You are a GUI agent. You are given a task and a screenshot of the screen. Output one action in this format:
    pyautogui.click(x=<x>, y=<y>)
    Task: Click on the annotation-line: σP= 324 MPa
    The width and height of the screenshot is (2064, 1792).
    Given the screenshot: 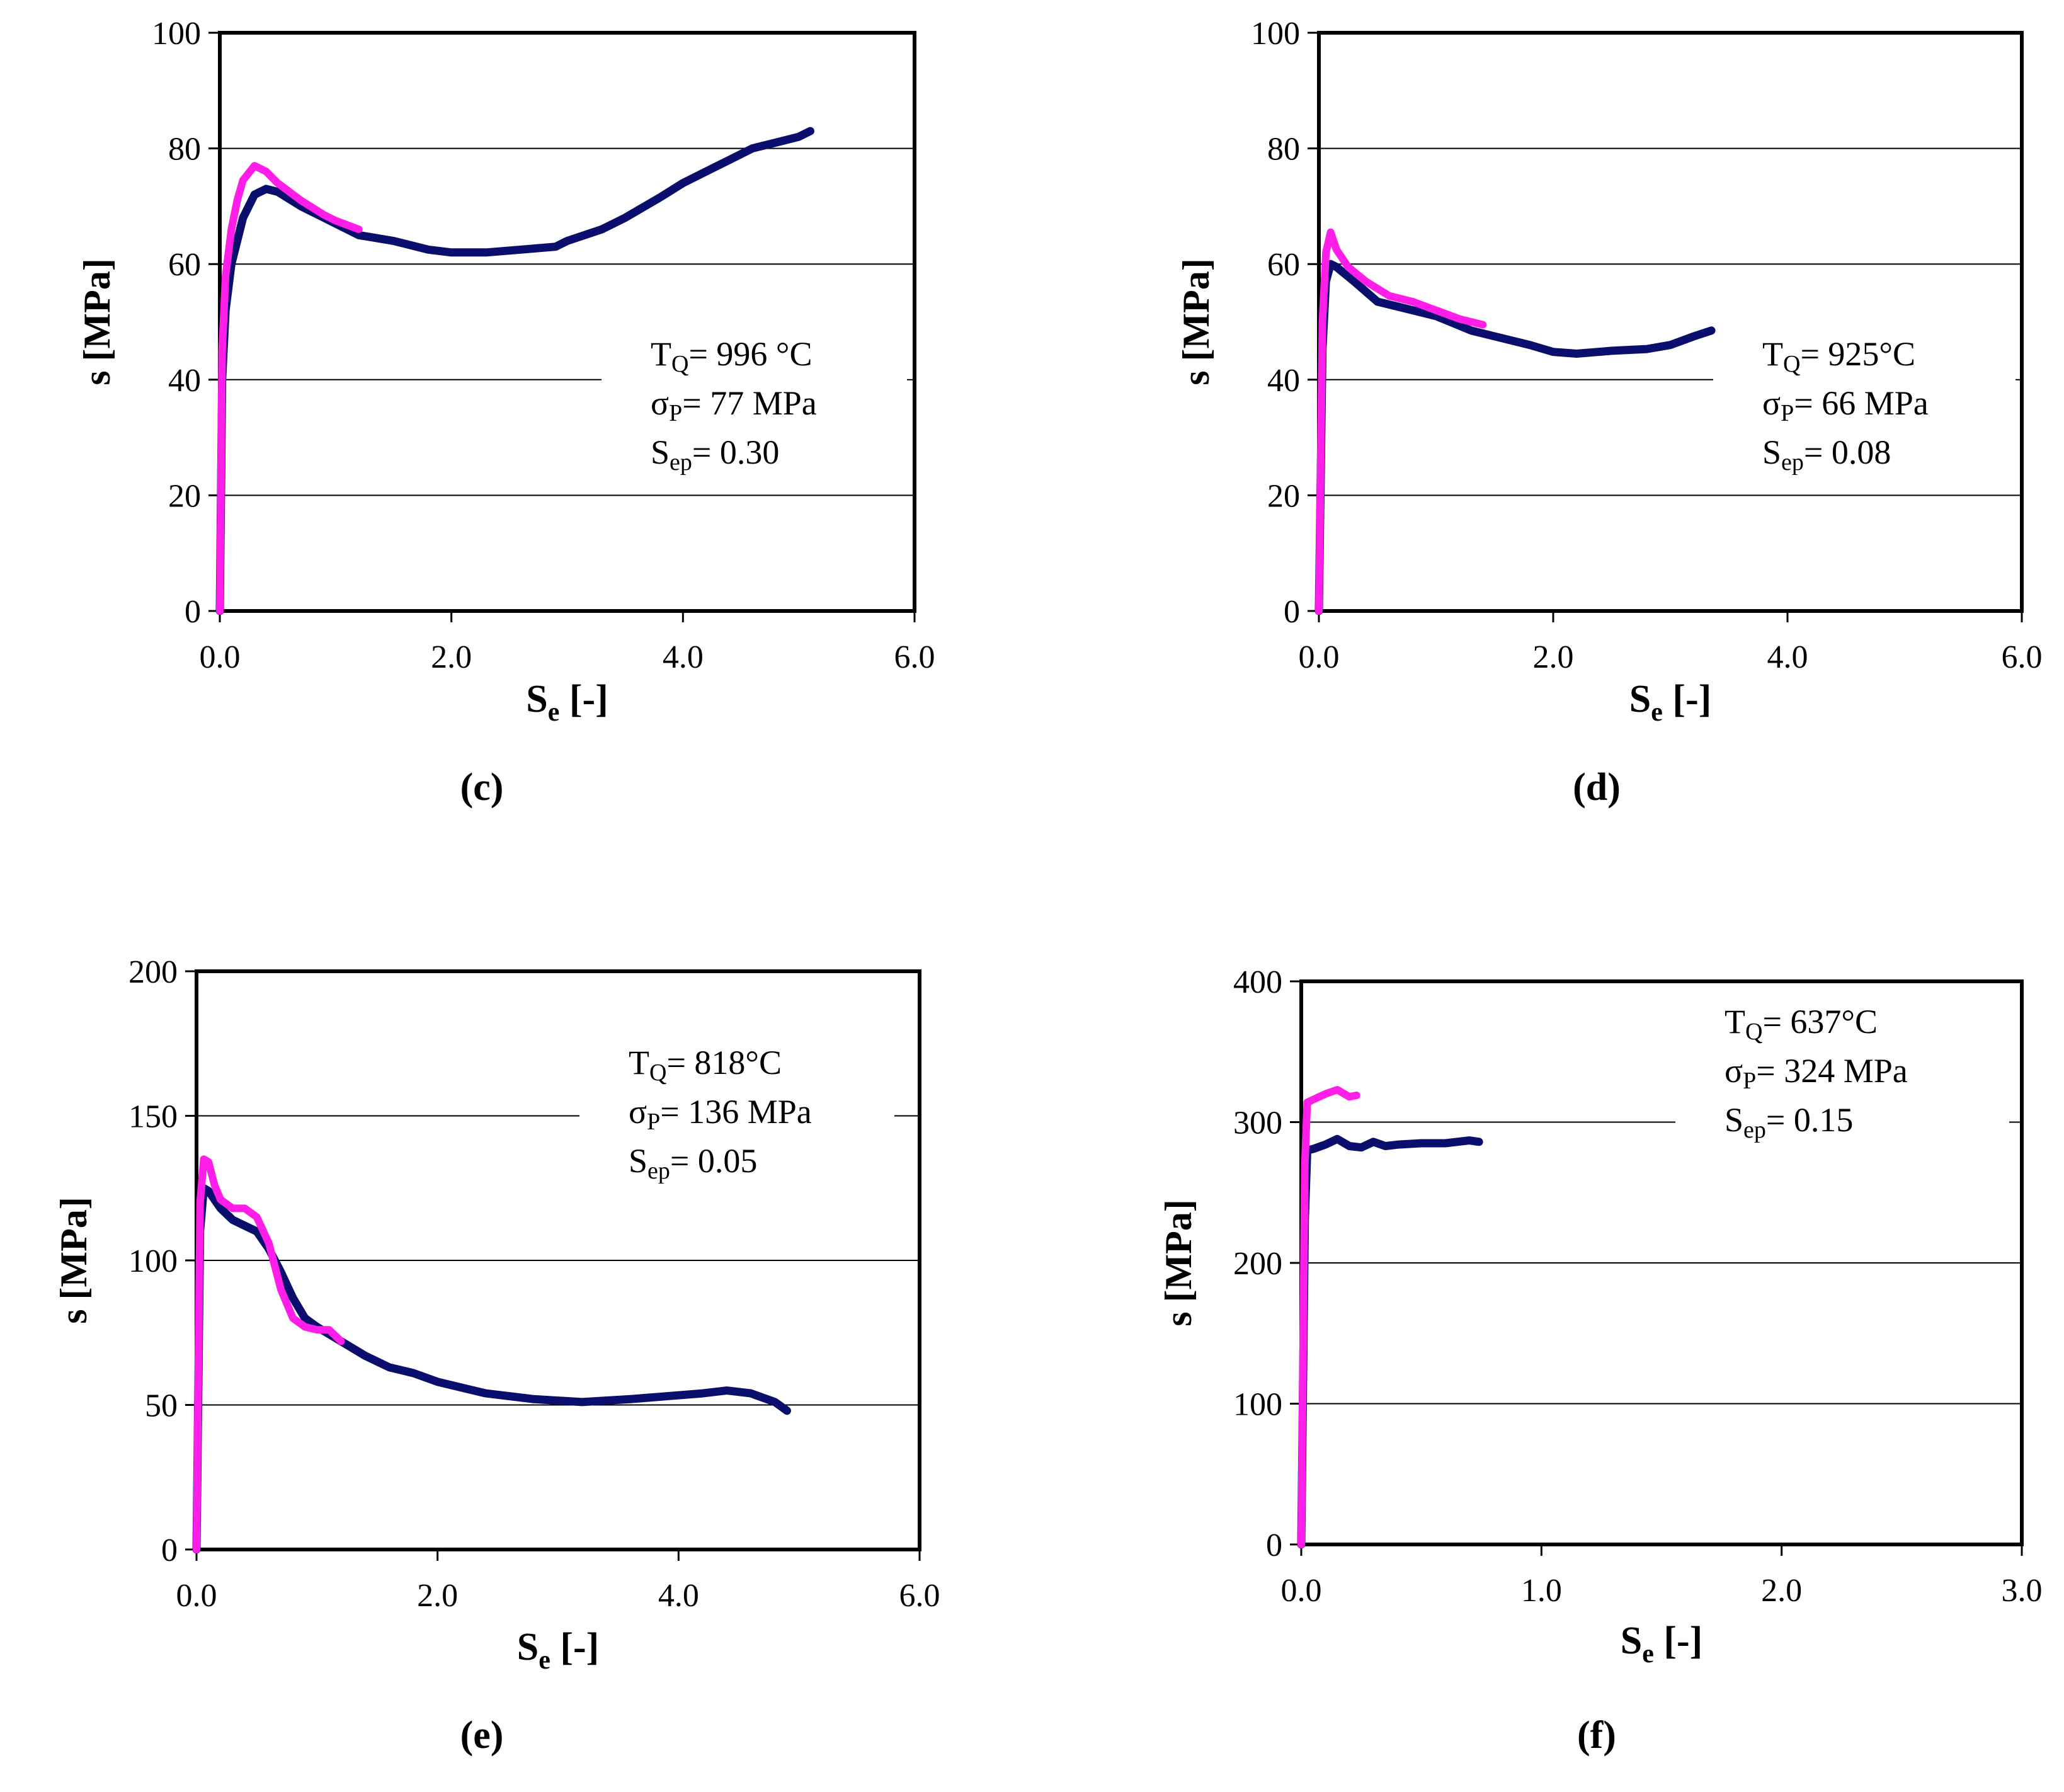 What is the action you would take?
    pyautogui.click(x=1816, y=1073)
    